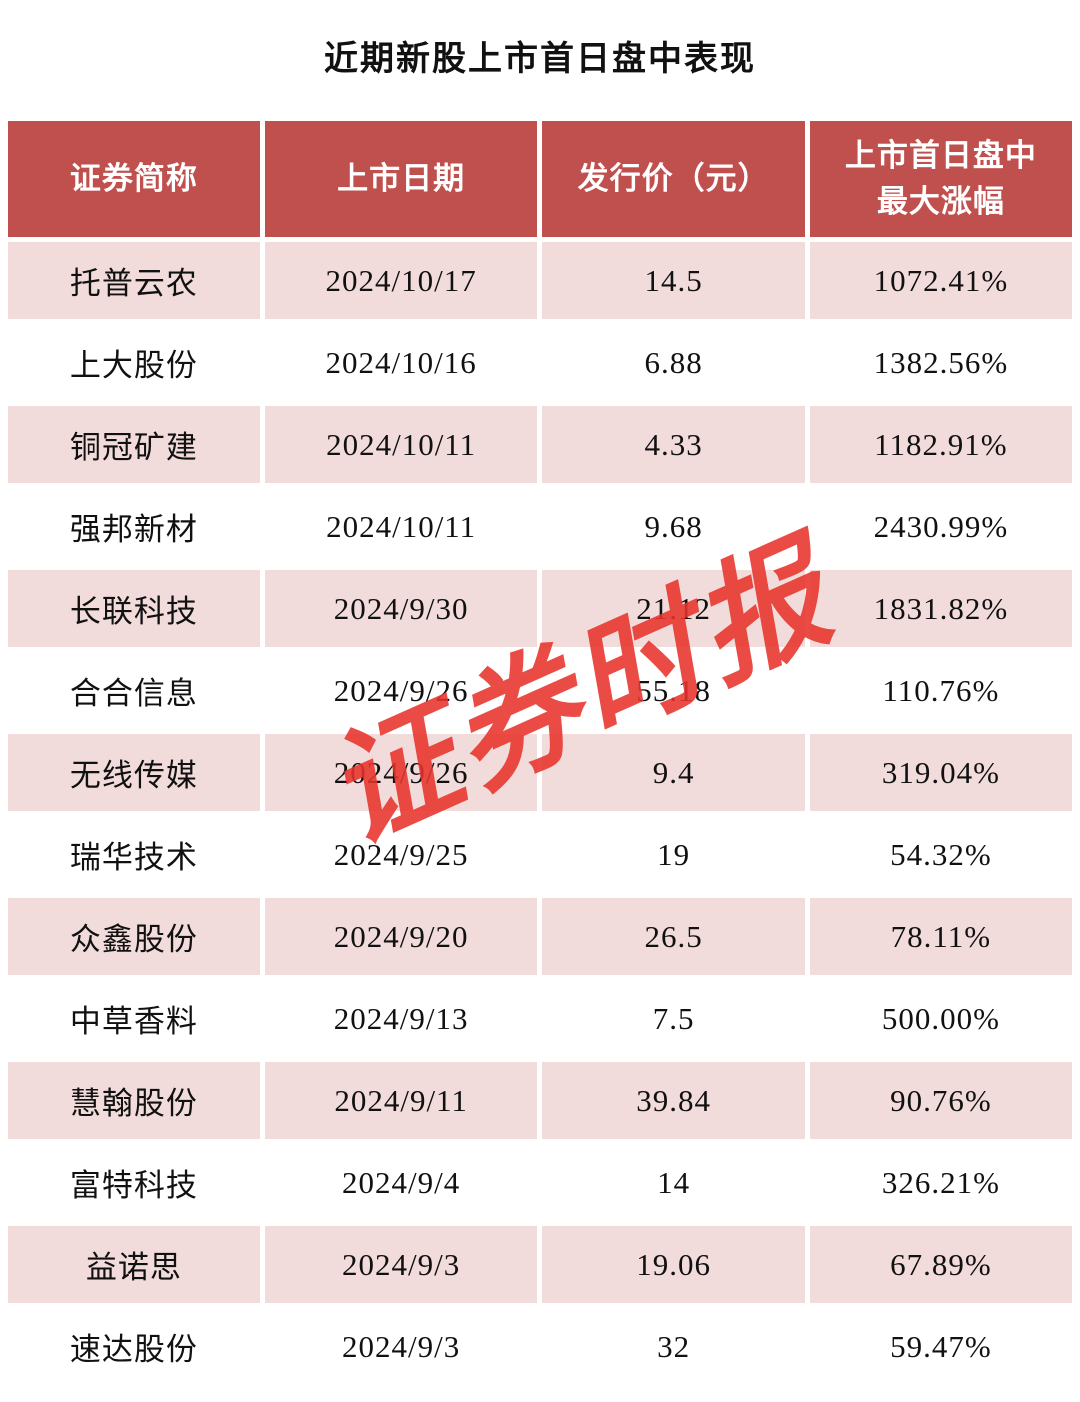 The height and width of the screenshot is (1402, 1080). I want to click on table-cell: 速达股份, so click(134, 1346).